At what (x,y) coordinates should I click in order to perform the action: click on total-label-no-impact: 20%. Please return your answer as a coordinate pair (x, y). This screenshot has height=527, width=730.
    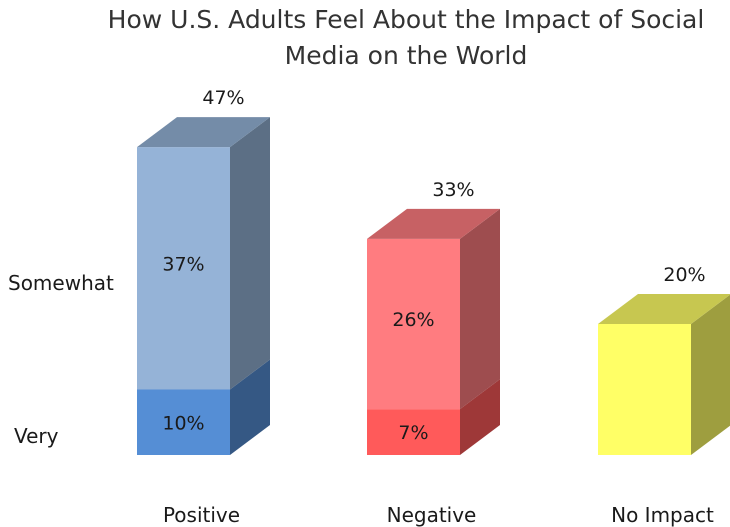
    Looking at the image, I should click on (684, 275).